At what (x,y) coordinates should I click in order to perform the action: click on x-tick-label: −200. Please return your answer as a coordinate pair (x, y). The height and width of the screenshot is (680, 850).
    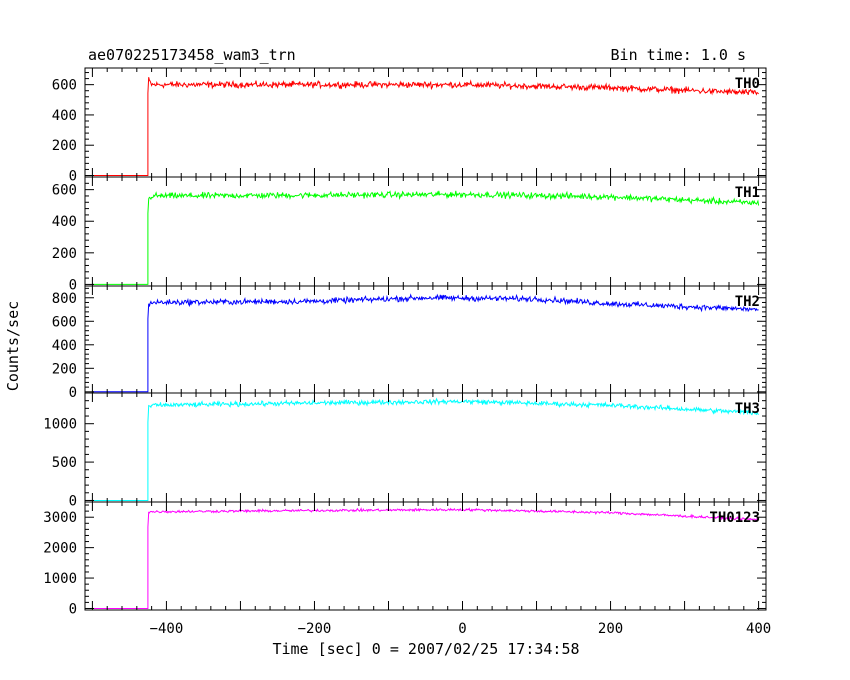
    Looking at the image, I should click on (315, 629).